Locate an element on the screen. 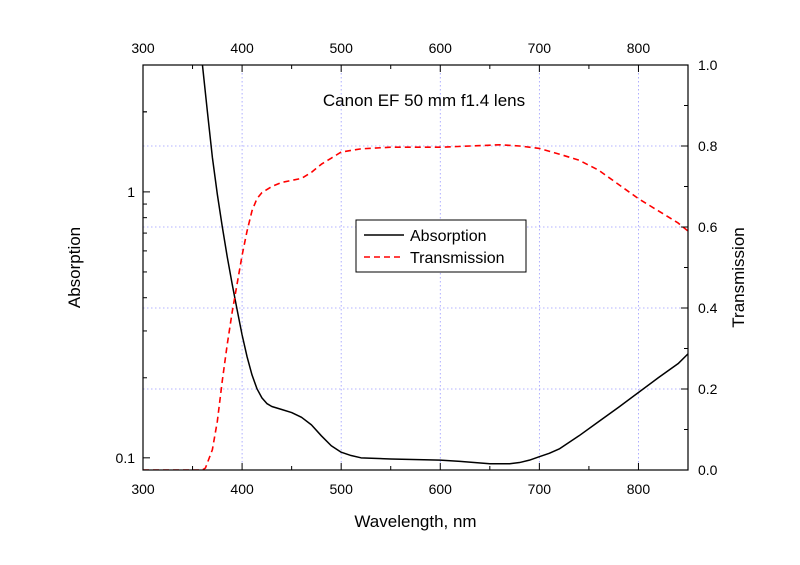  y-right-tick-label: 1.0 is located at coordinates (708, 65).